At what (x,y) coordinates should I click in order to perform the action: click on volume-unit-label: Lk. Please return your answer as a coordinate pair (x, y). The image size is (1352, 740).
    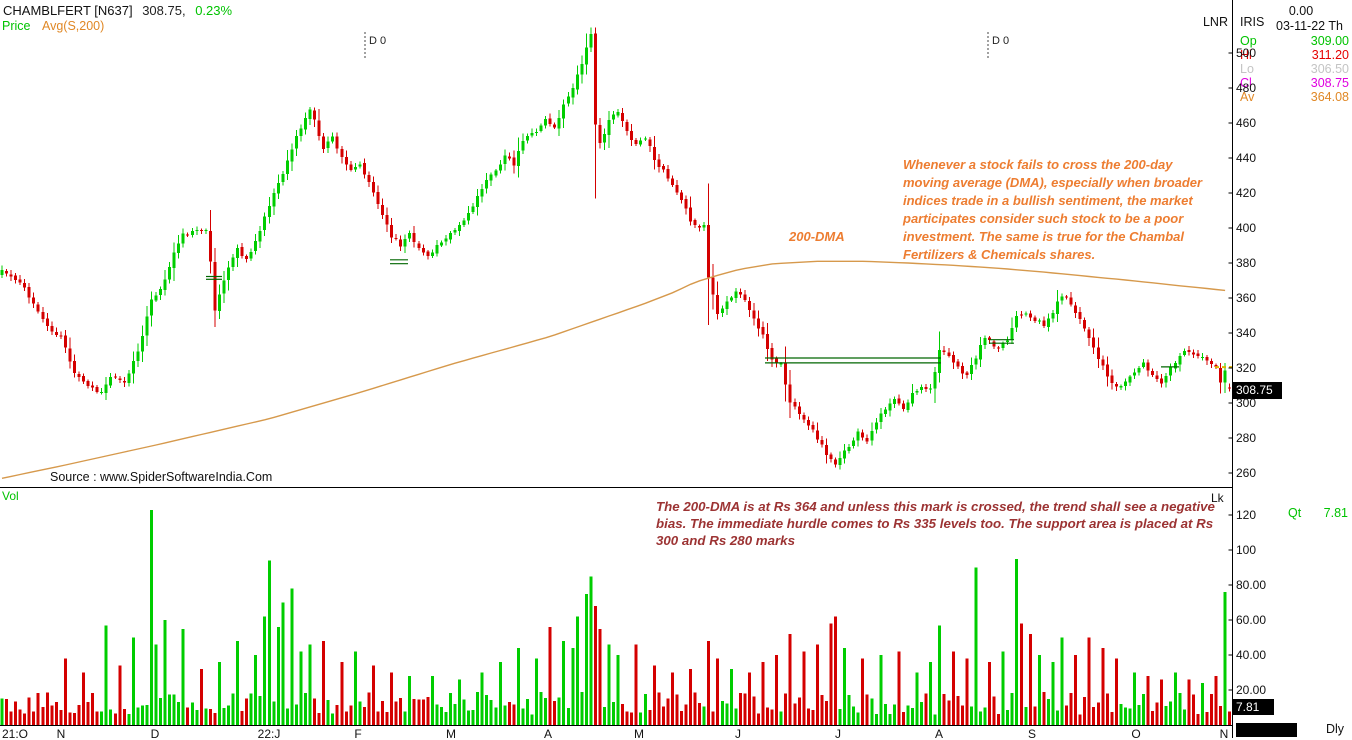
    Looking at the image, I should click on (1217, 498).